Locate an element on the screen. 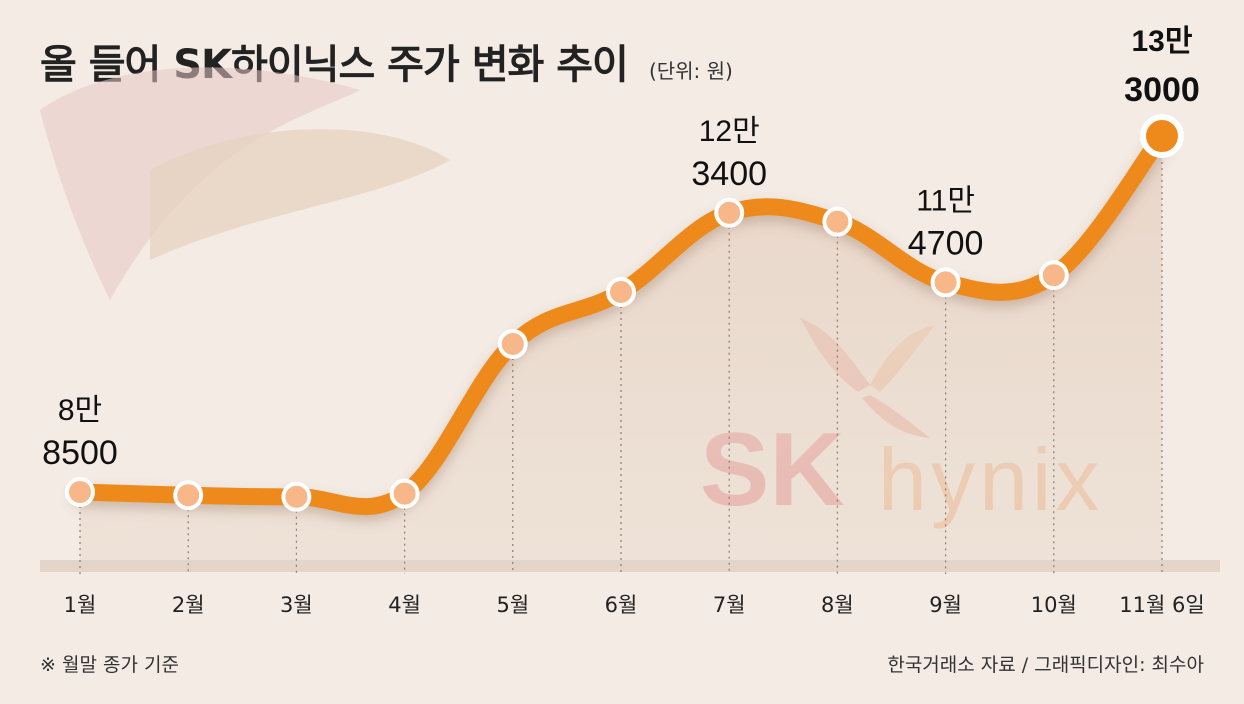 The width and height of the screenshot is (1244, 704). x-tick-label: 1월 is located at coordinates (80, 605).